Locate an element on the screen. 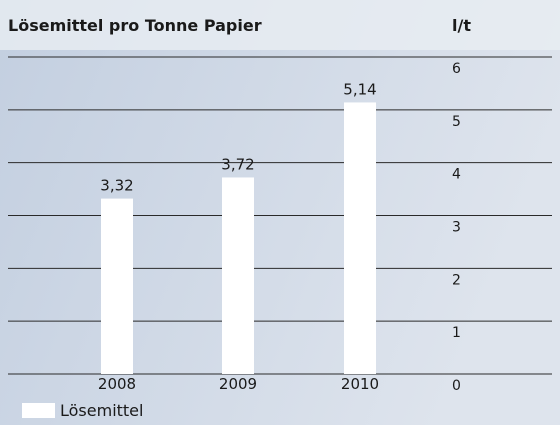 The image size is (560, 425). header-bar is located at coordinates (280, 25).